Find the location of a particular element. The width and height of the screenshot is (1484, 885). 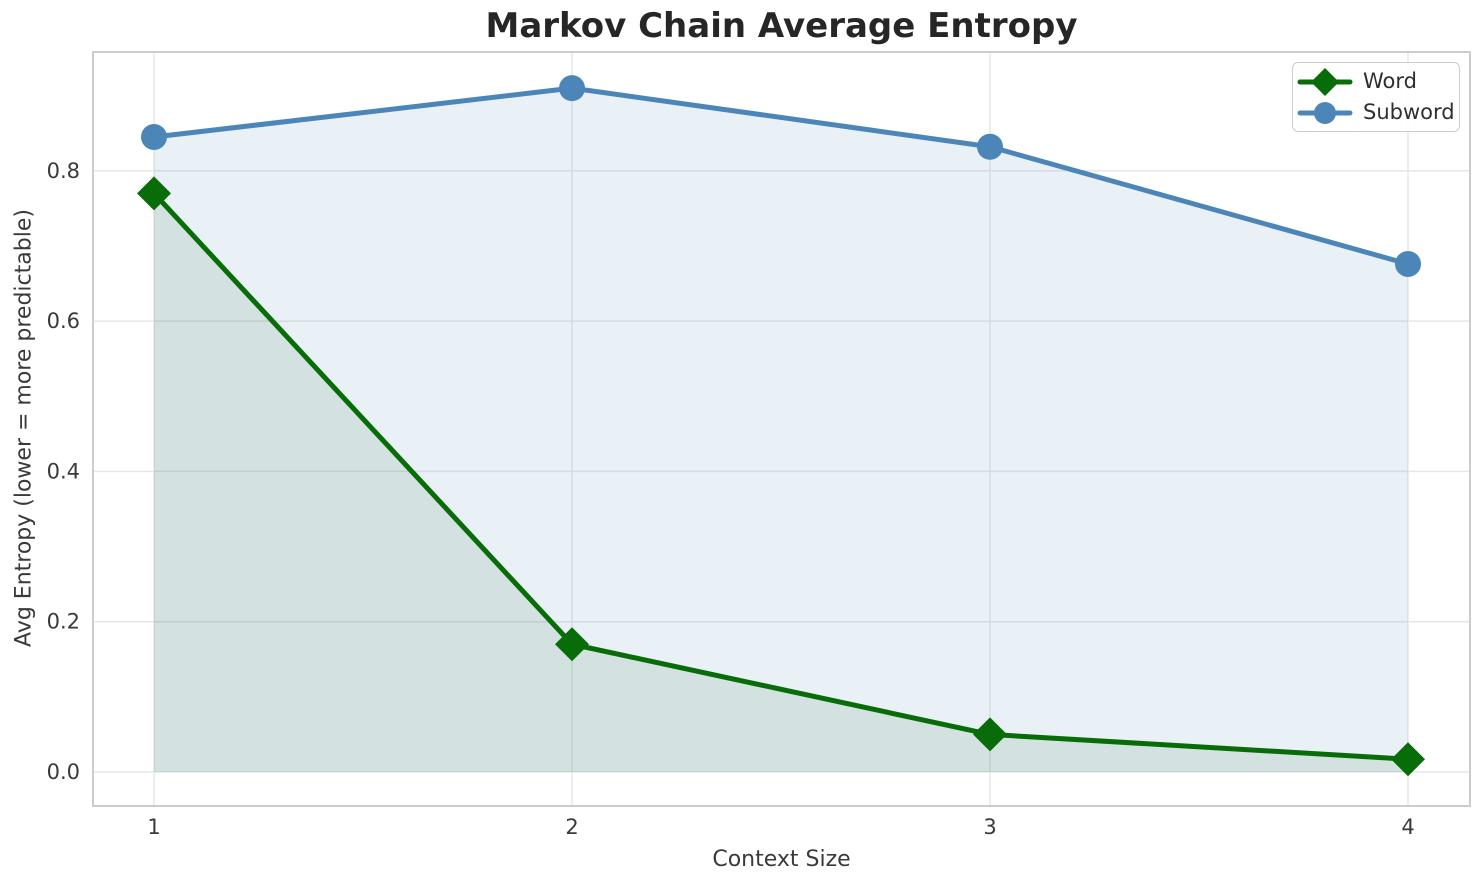

legend-circle-marker is located at coordinates (1325, 112).